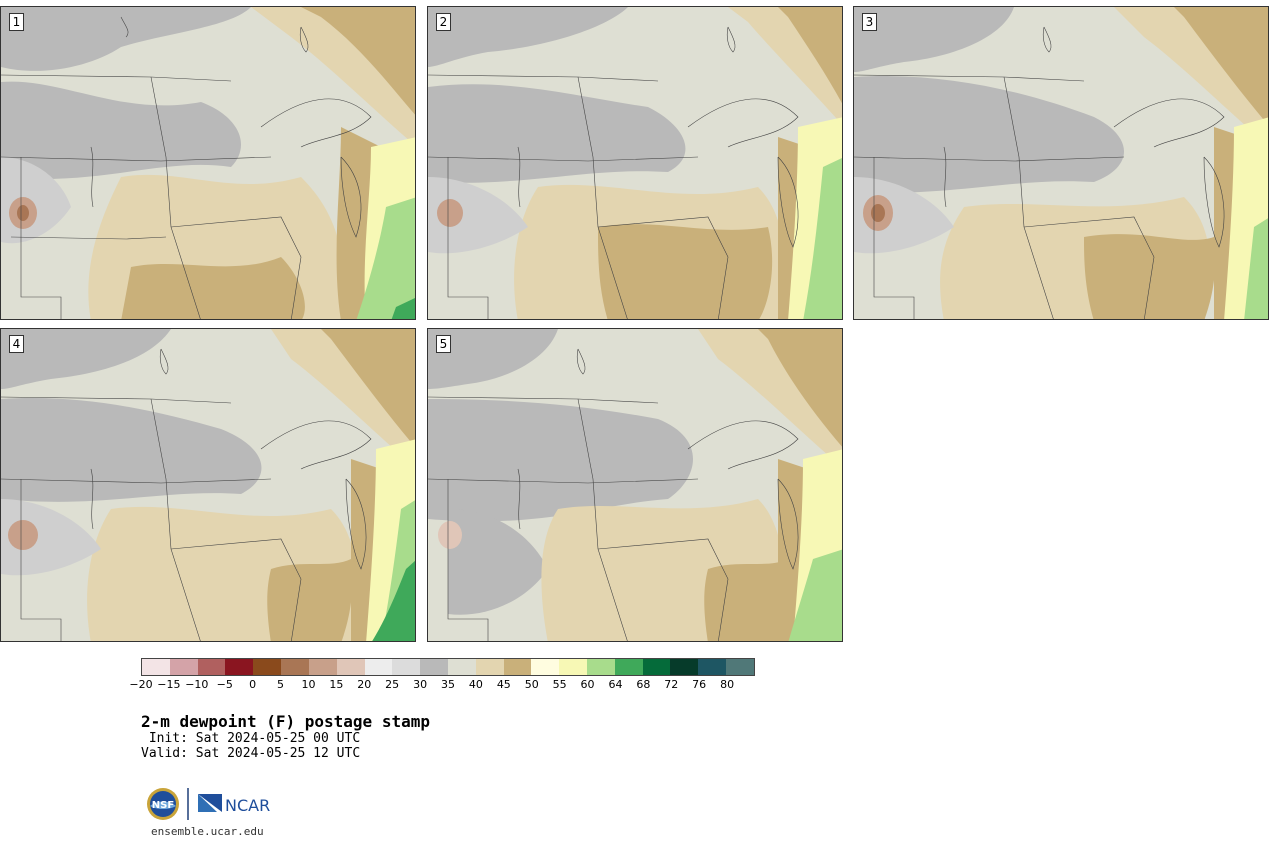 This screenshot has height=844, width=1280. Describe the element at coordinates (16, 344) in the screenshot. I see `panel-number-4: 4` at that location.